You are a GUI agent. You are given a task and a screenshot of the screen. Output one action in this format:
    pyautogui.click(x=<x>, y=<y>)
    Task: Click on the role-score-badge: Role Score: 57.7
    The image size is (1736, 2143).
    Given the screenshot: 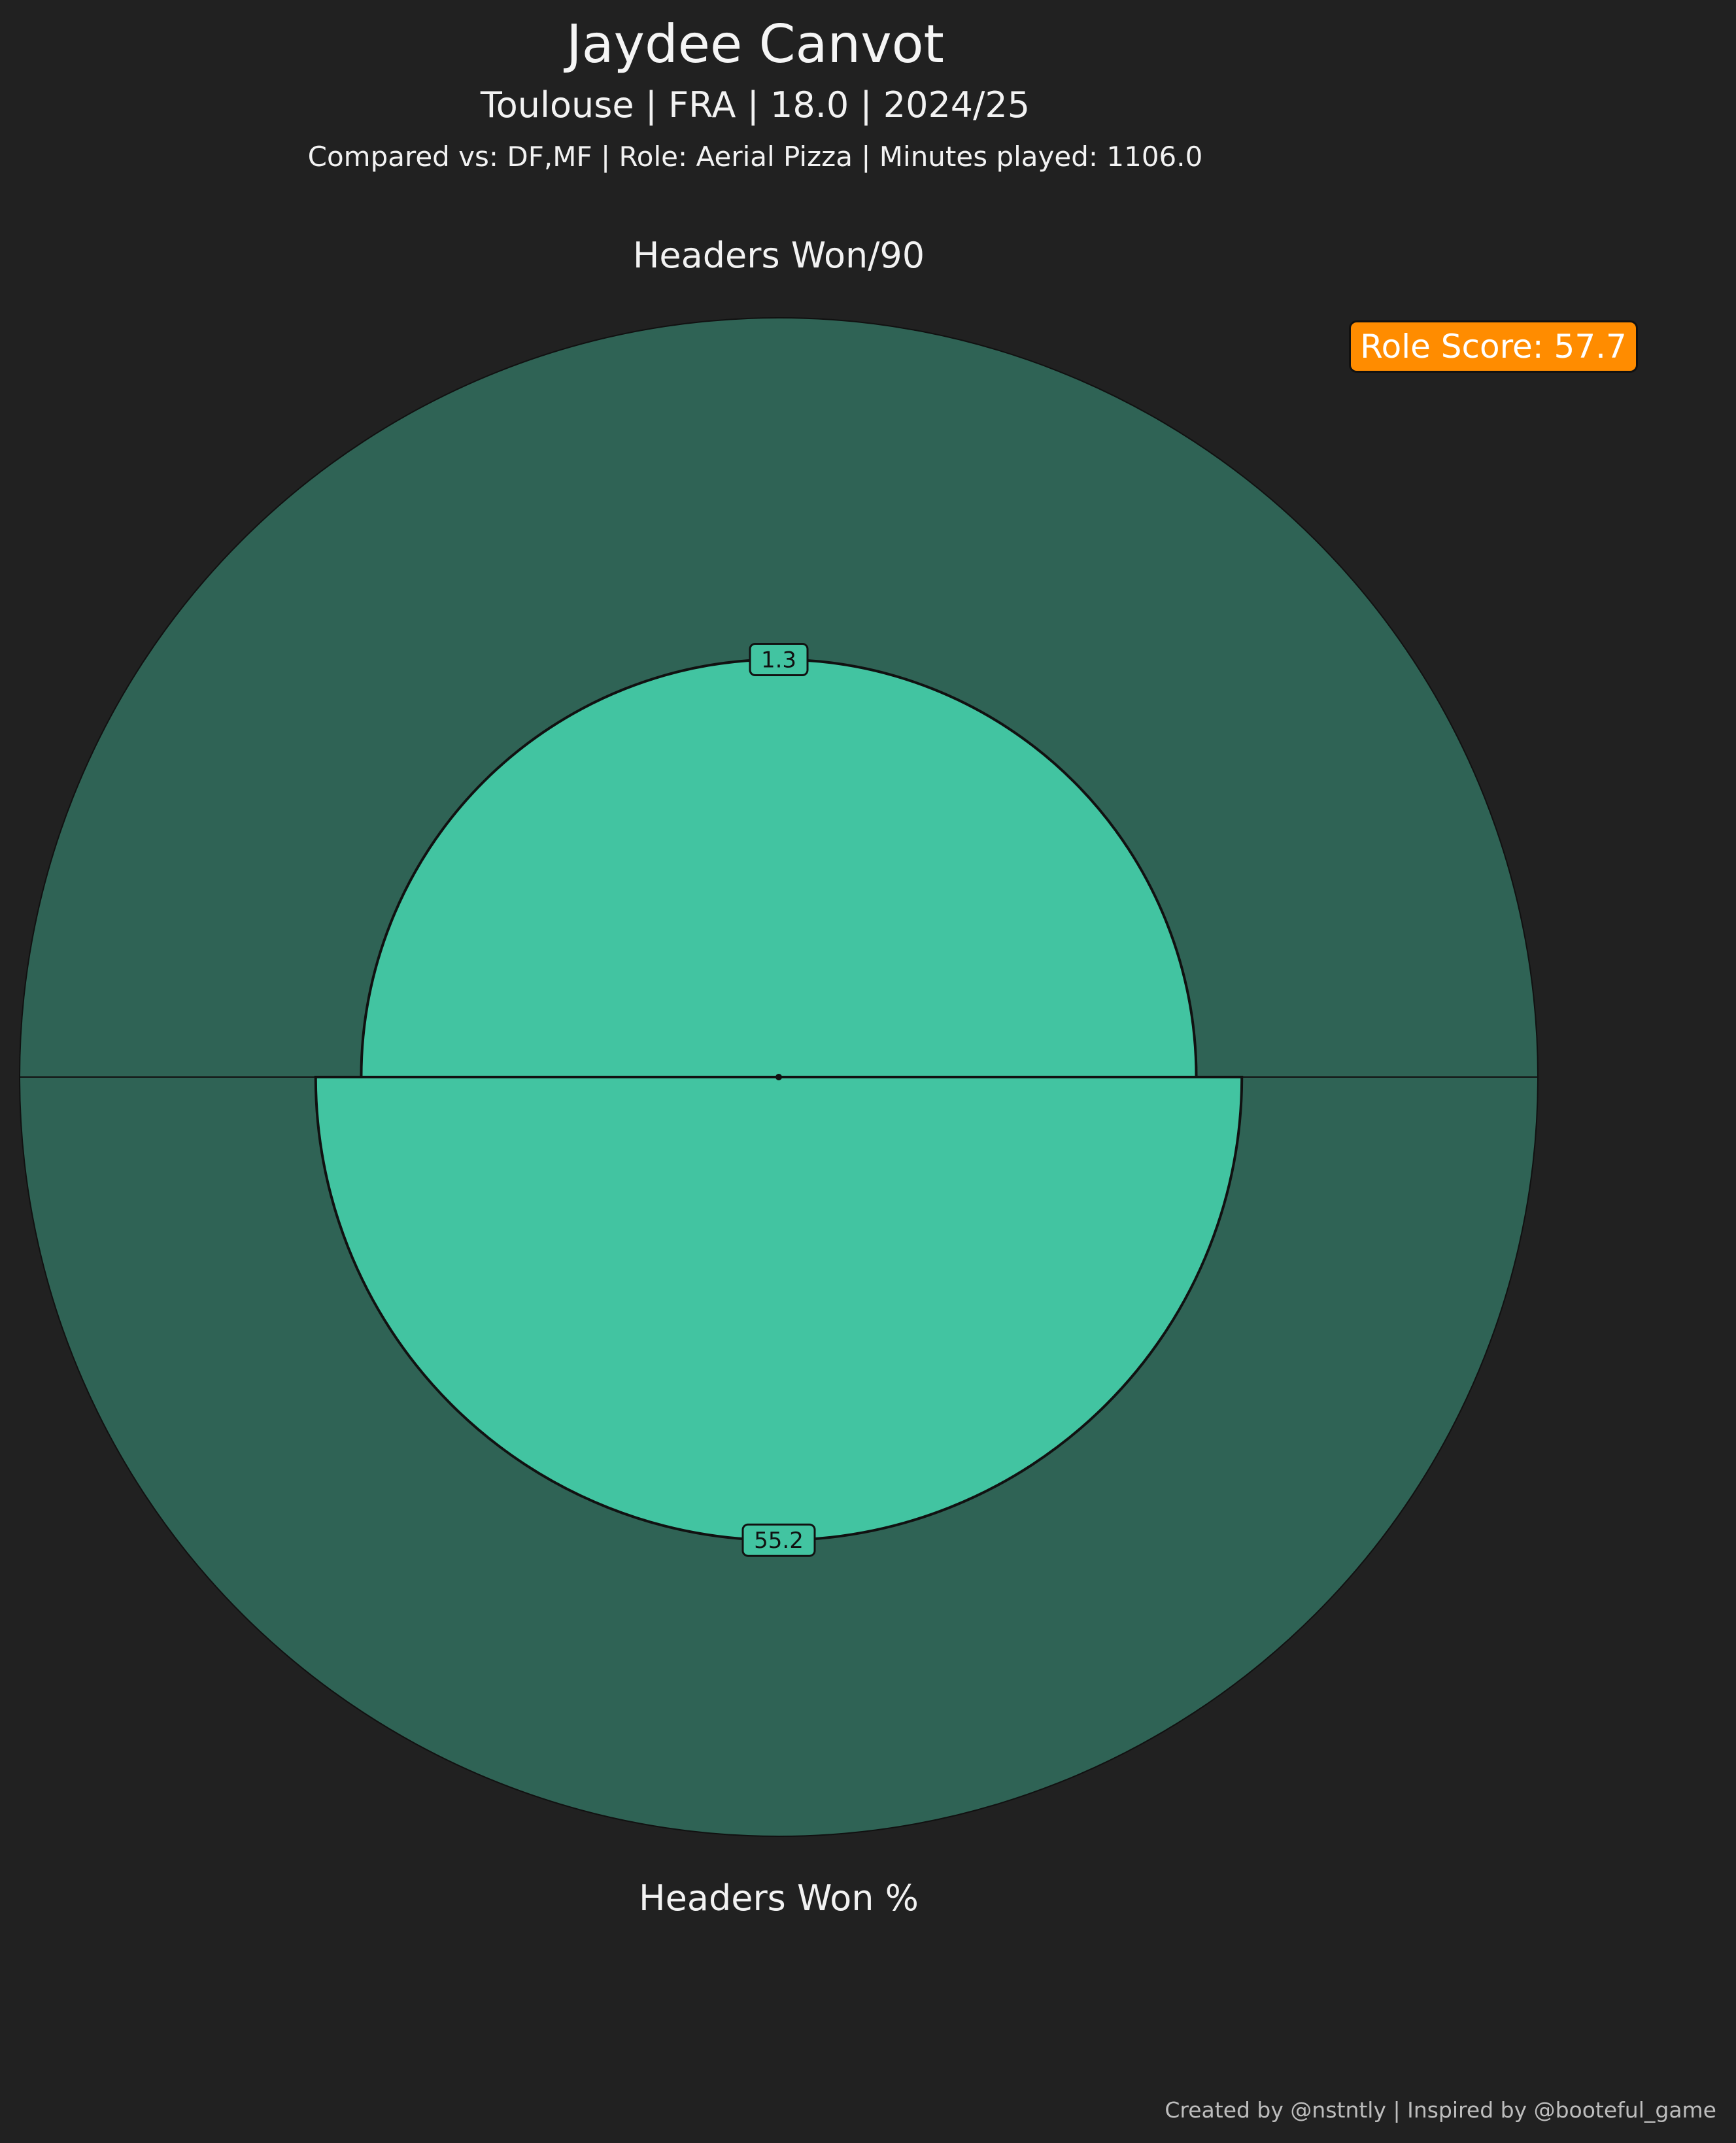 What is the action you would take?
    pyautogui.click(x=1494, y=347)
    